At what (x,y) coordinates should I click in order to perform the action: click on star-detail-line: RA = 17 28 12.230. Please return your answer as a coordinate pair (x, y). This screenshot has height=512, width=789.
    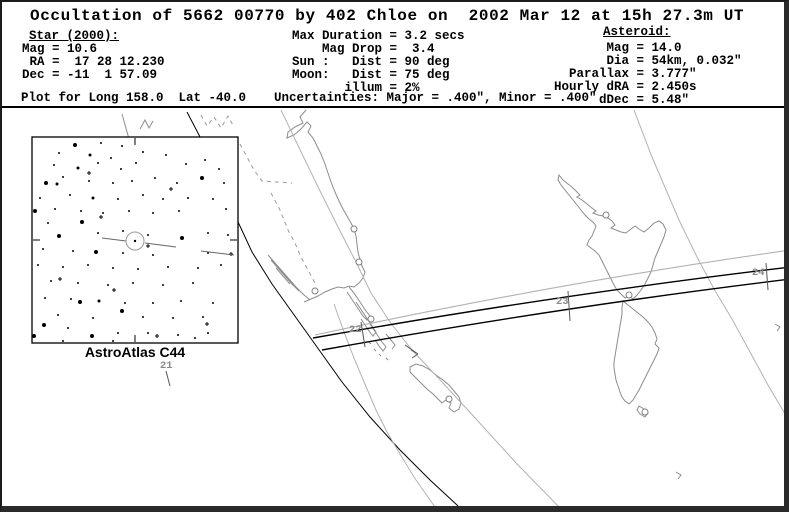
    Looking at the image, I should click on (93, 62).